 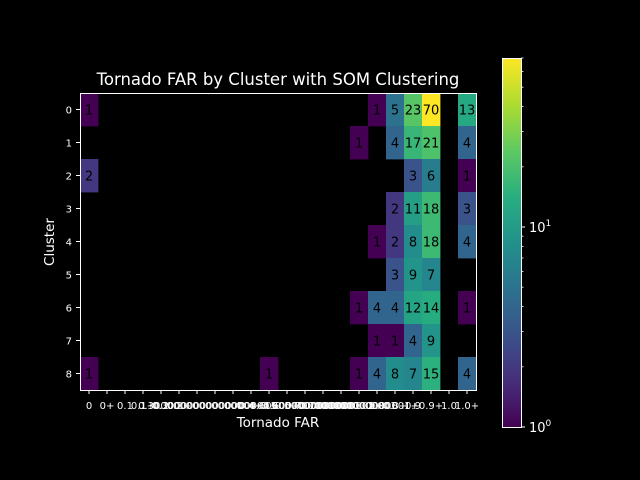 I want to click on x-tick-label: 0.7000000000000001, so click(x=340, y=406).